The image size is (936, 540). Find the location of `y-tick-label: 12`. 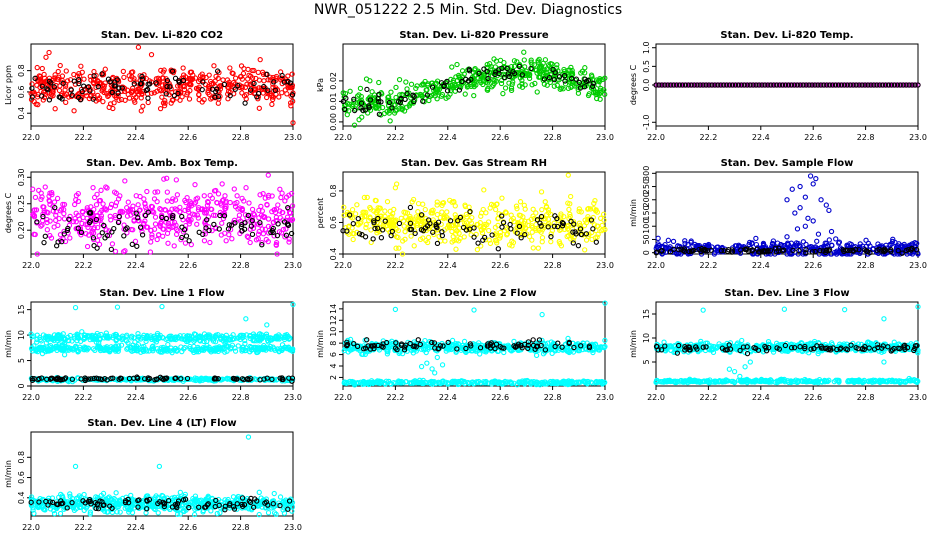

y-tick-label: 12 is located at coordinates (333, 320).